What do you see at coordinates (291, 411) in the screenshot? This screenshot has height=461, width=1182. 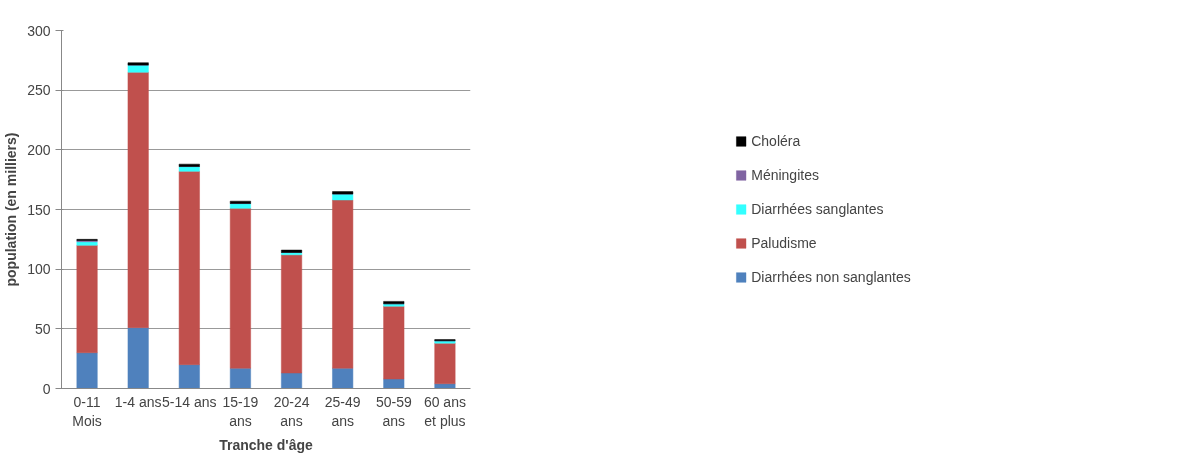 I see `x-tick-label: 20-24 ans` at bounding box center [291, 411].